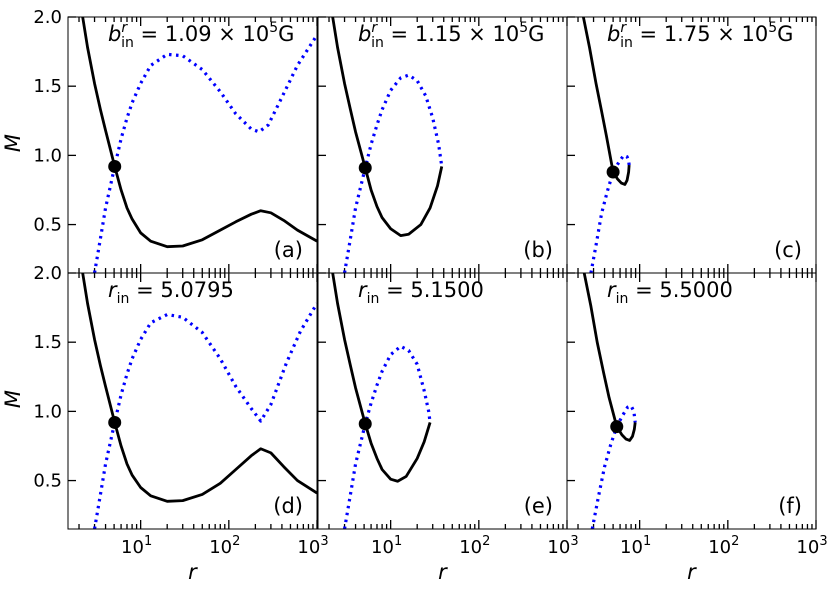  I want to click on panel-c: br in = 1.75 × 105G (c), so click(691, 145).